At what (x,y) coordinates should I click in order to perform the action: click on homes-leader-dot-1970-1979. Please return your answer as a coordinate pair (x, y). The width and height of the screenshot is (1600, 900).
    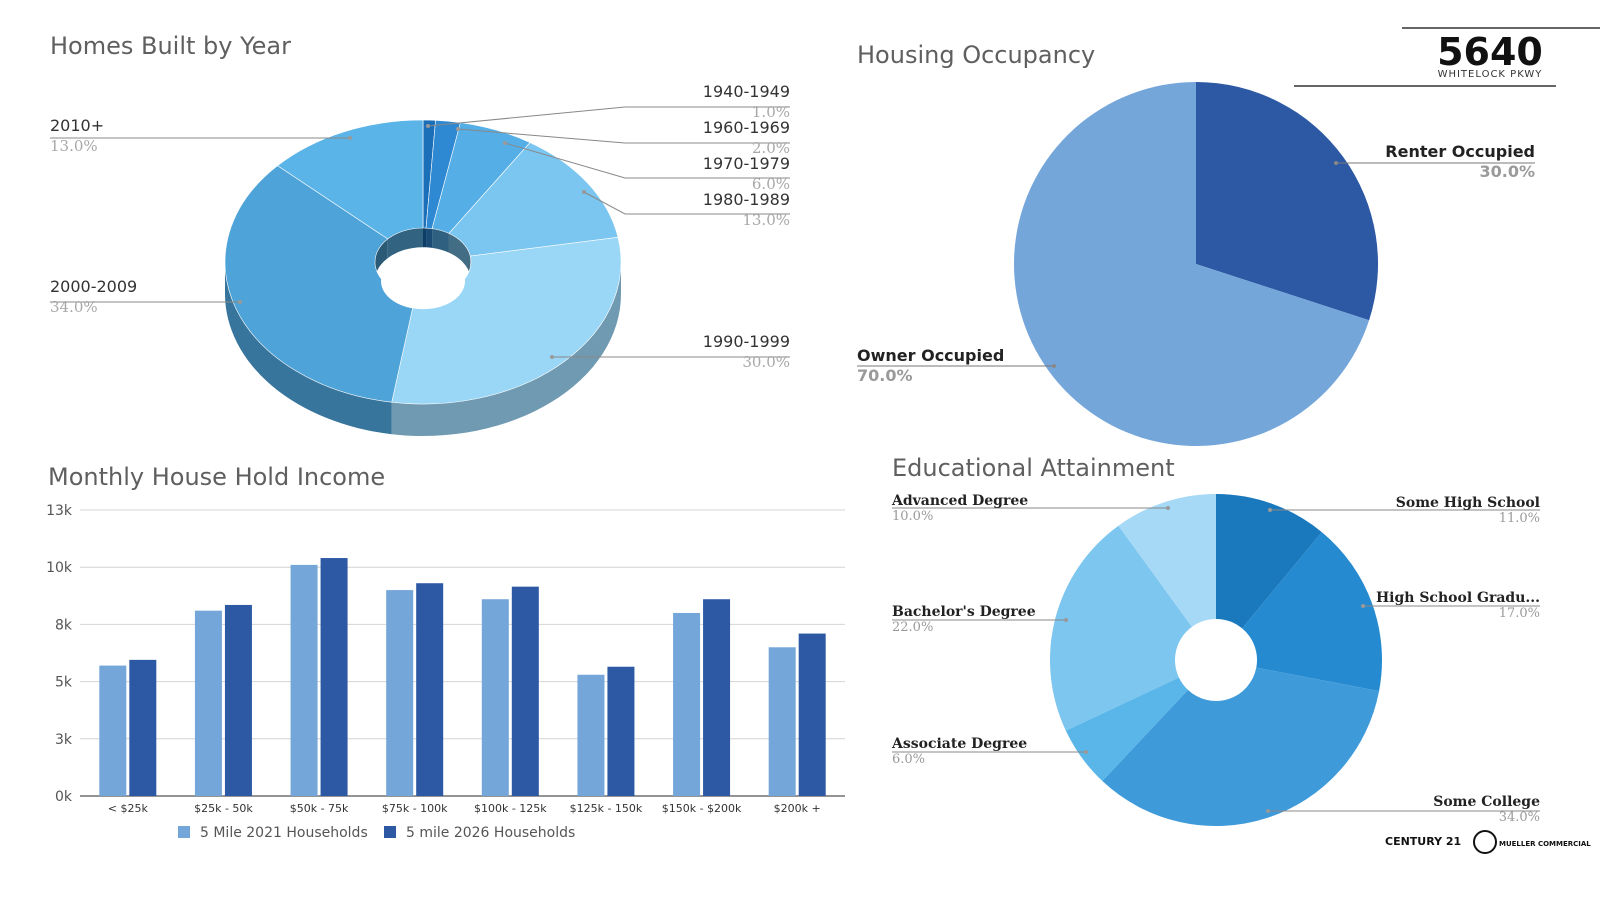
    Looking at the image, I should click on (505, 143).